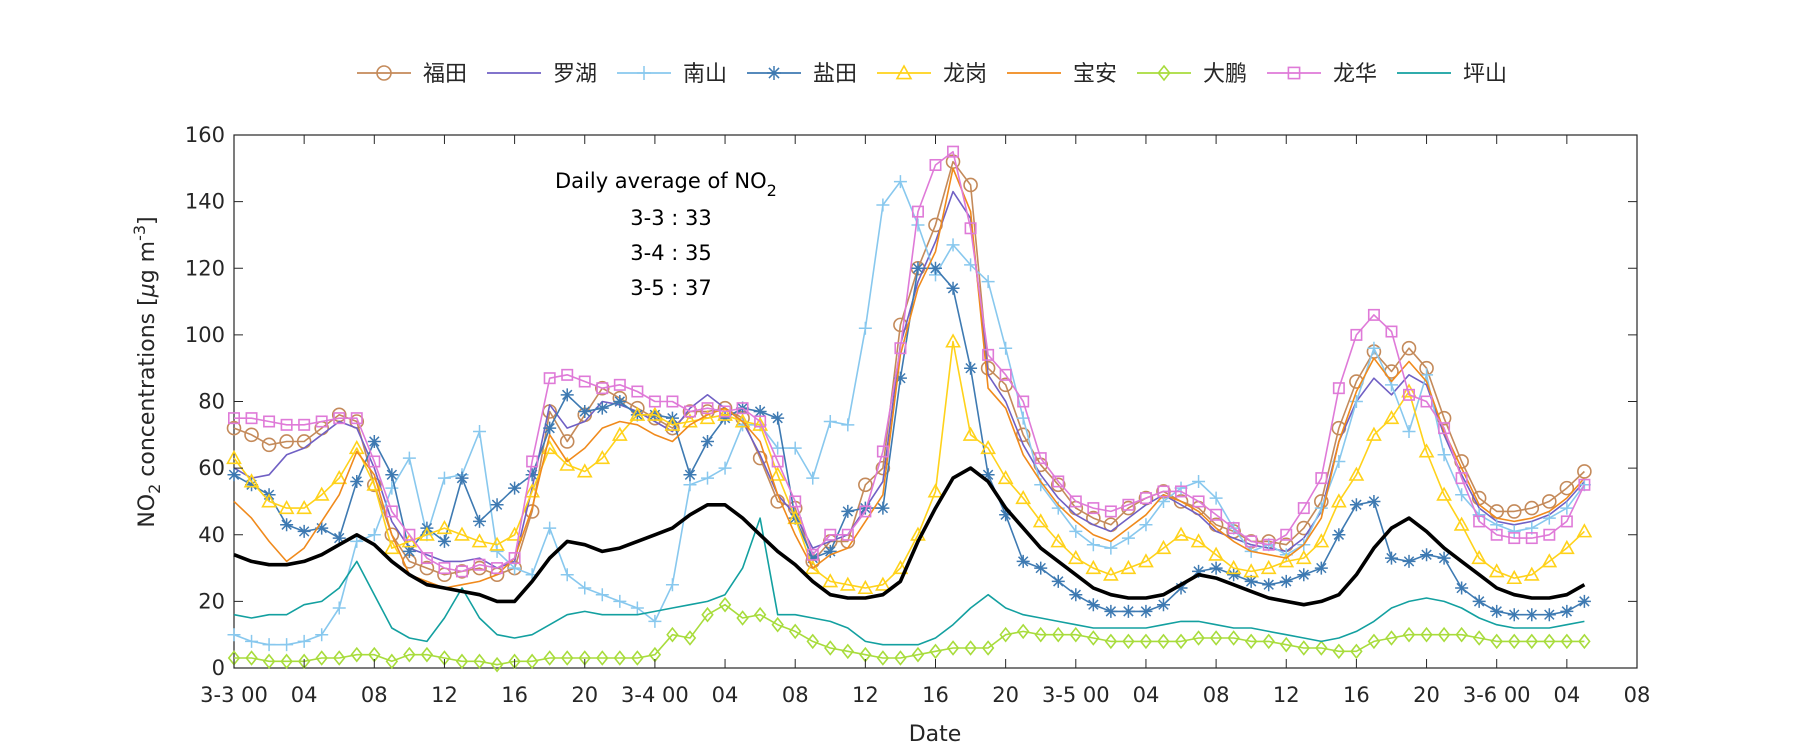 This screenshot has width=1800, height=750. I want to click on x-tick-label: 3-4 00, so click(655, 695).